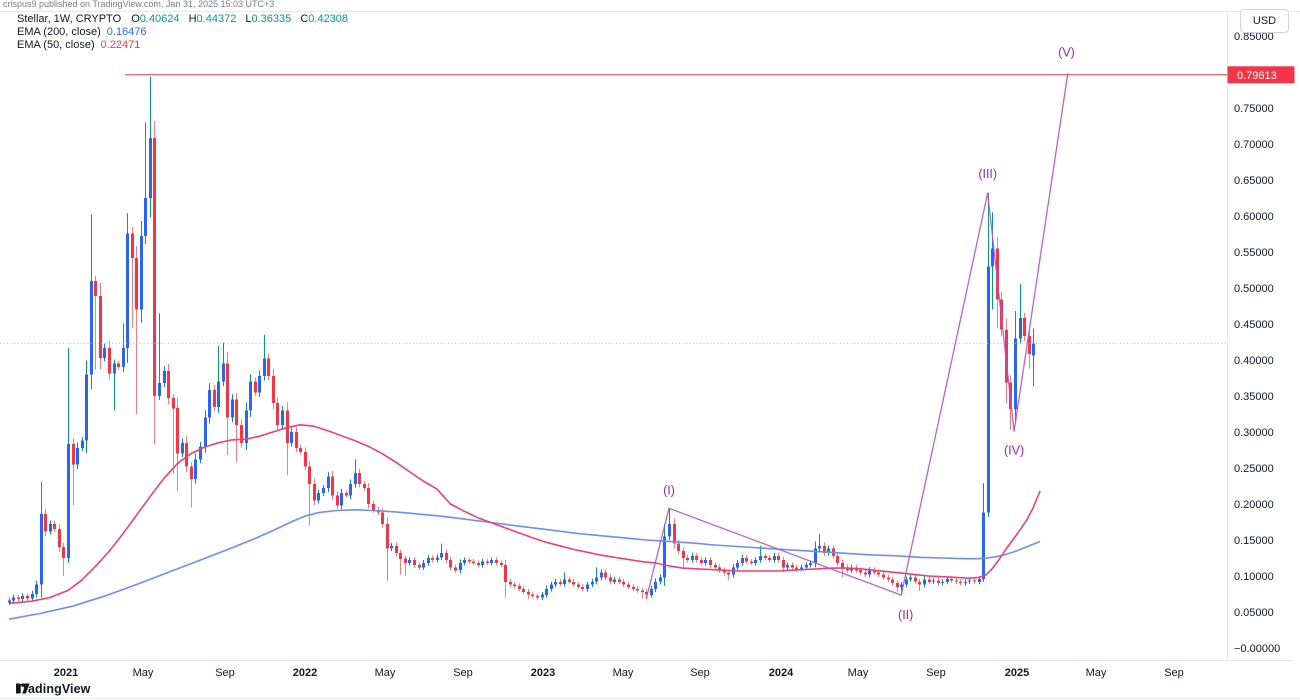  What do you see at coordinates (700, 673) in the screenshot?
I see `time-tick-label: Sep` at bounding box center [700, 673].